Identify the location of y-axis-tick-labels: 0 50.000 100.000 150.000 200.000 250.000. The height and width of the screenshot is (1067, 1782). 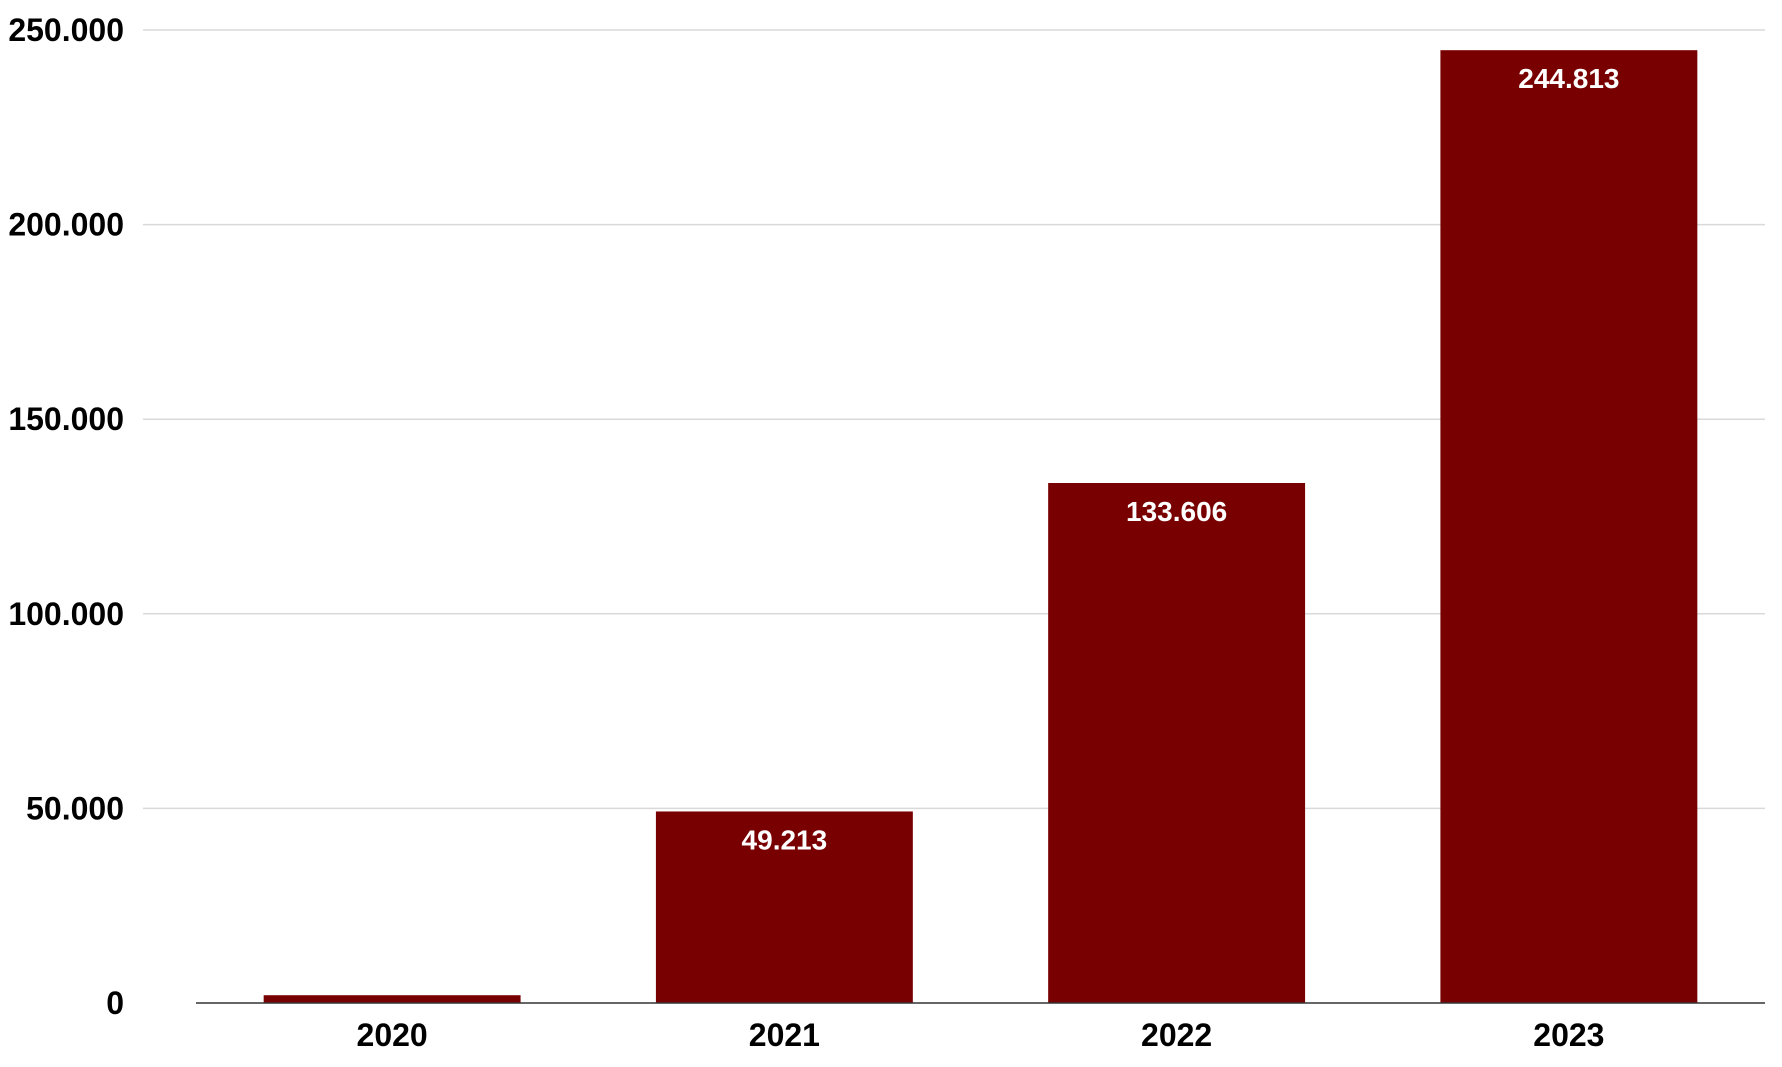
(66, 516).